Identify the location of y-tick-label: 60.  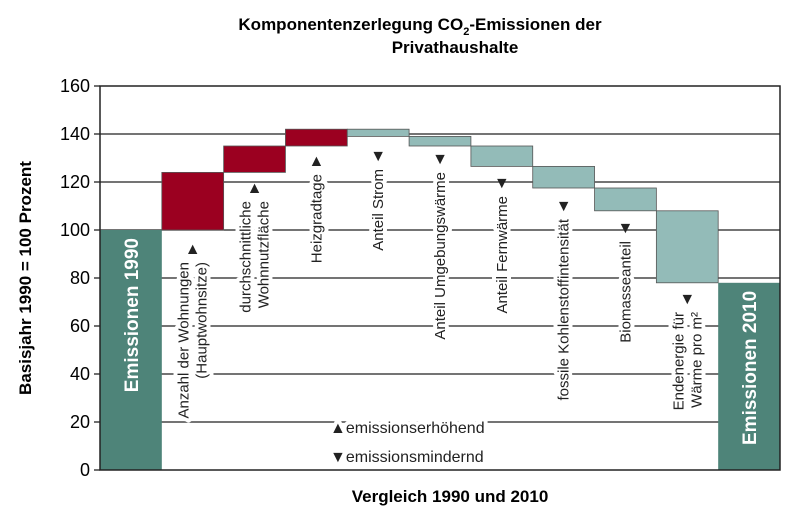
(80, 326).